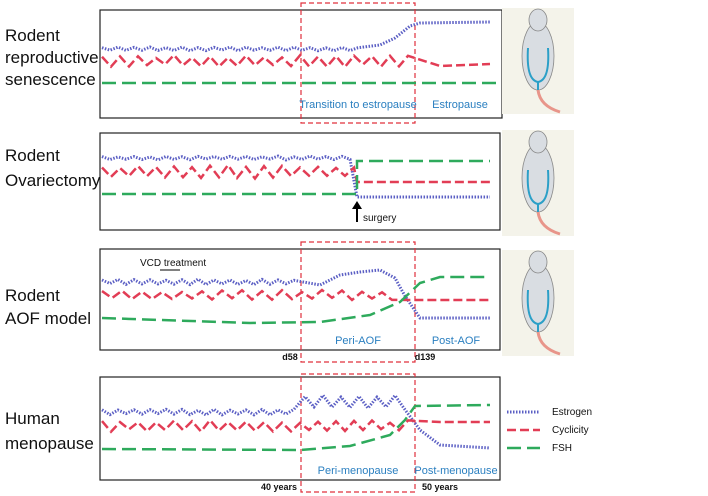 The height and width of the screenshot is (496, 708). I want to click on phase-label: Peri-AOF, so click(358, 341).